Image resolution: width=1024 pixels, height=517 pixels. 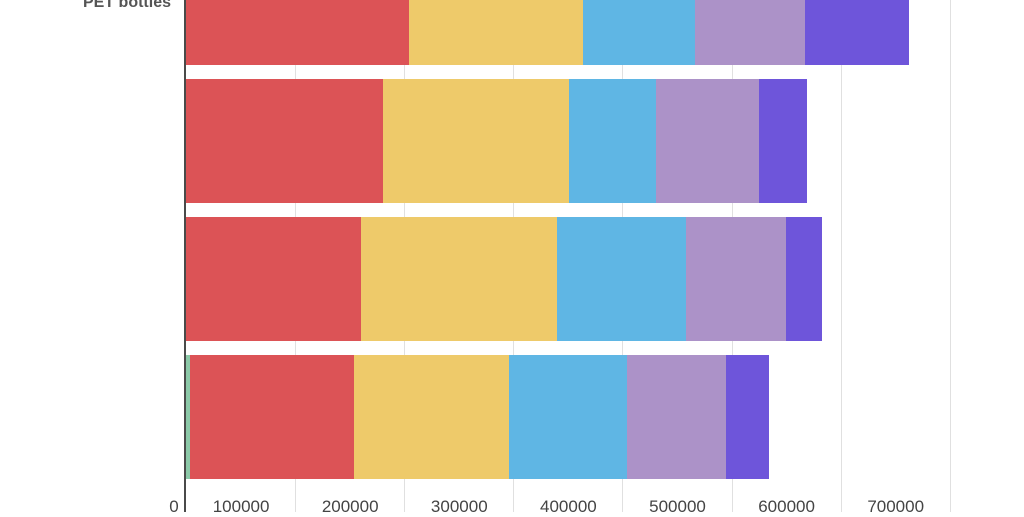 I want to click on bar-row, so click(x=512, y=32).